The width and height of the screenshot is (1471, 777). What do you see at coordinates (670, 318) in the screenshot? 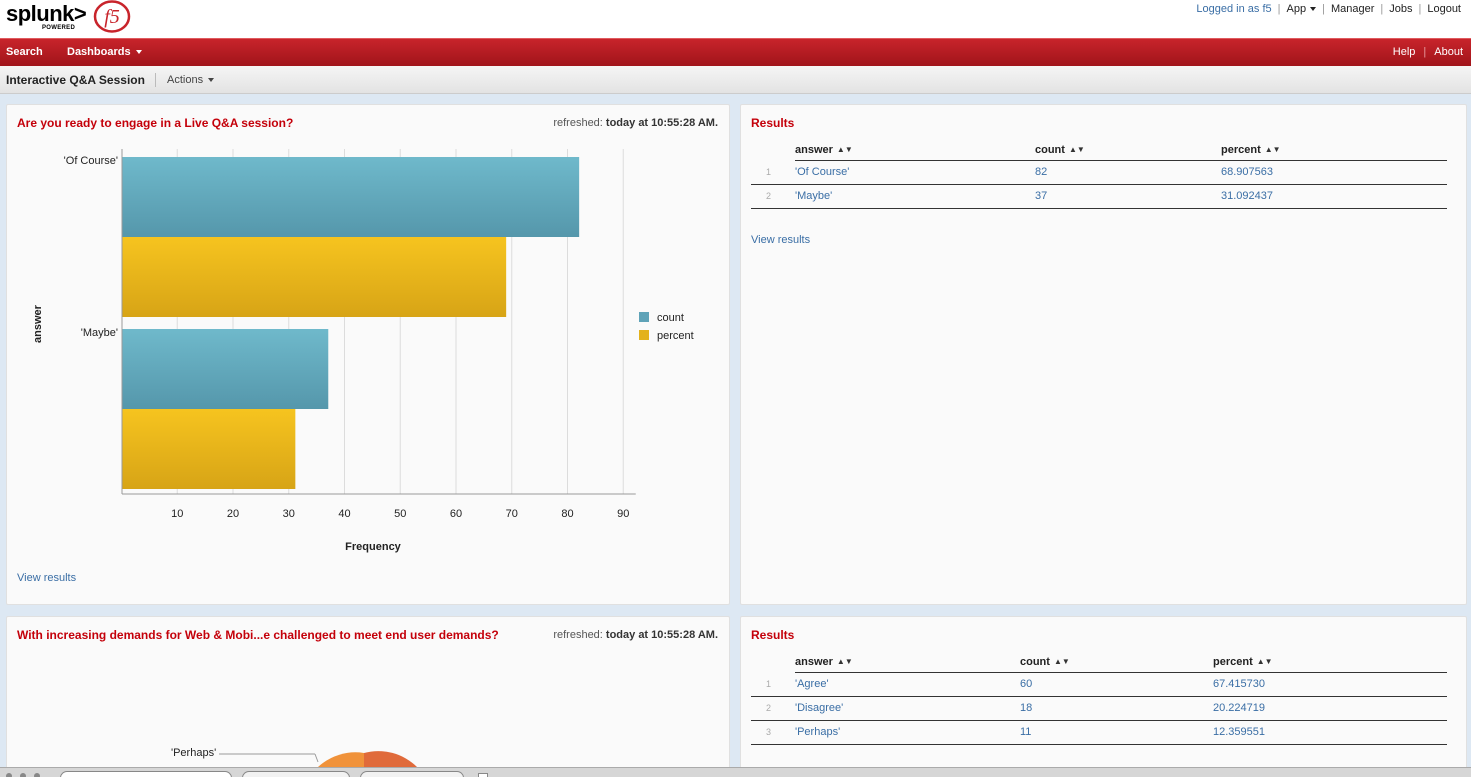
I see `legend-label: count` at bounding box center [670, 318].